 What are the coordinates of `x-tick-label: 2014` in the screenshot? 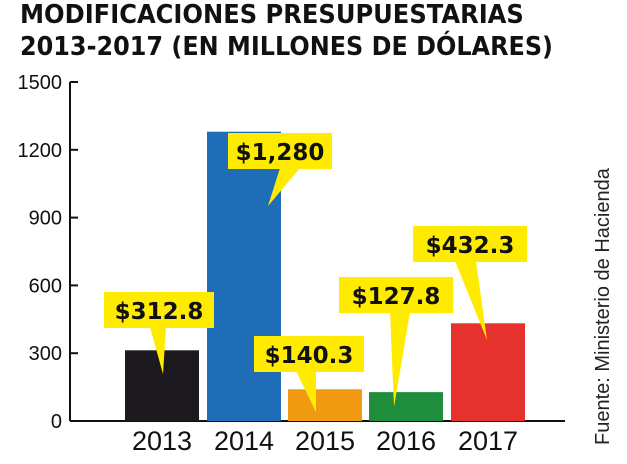 It's located at (244, 441).